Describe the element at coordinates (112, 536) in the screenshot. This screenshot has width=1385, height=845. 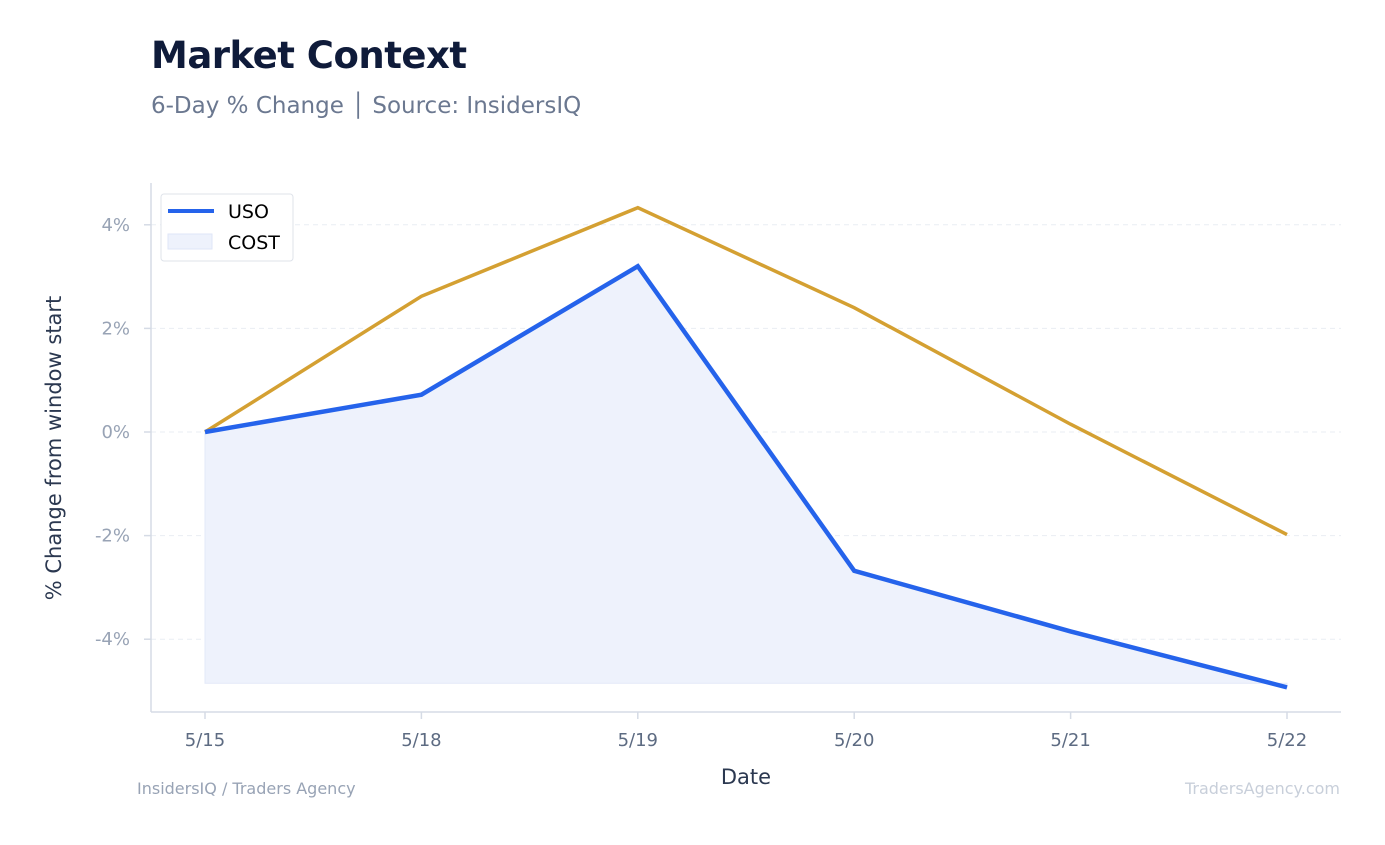
I see `y-tick-label: -2%` at that location.